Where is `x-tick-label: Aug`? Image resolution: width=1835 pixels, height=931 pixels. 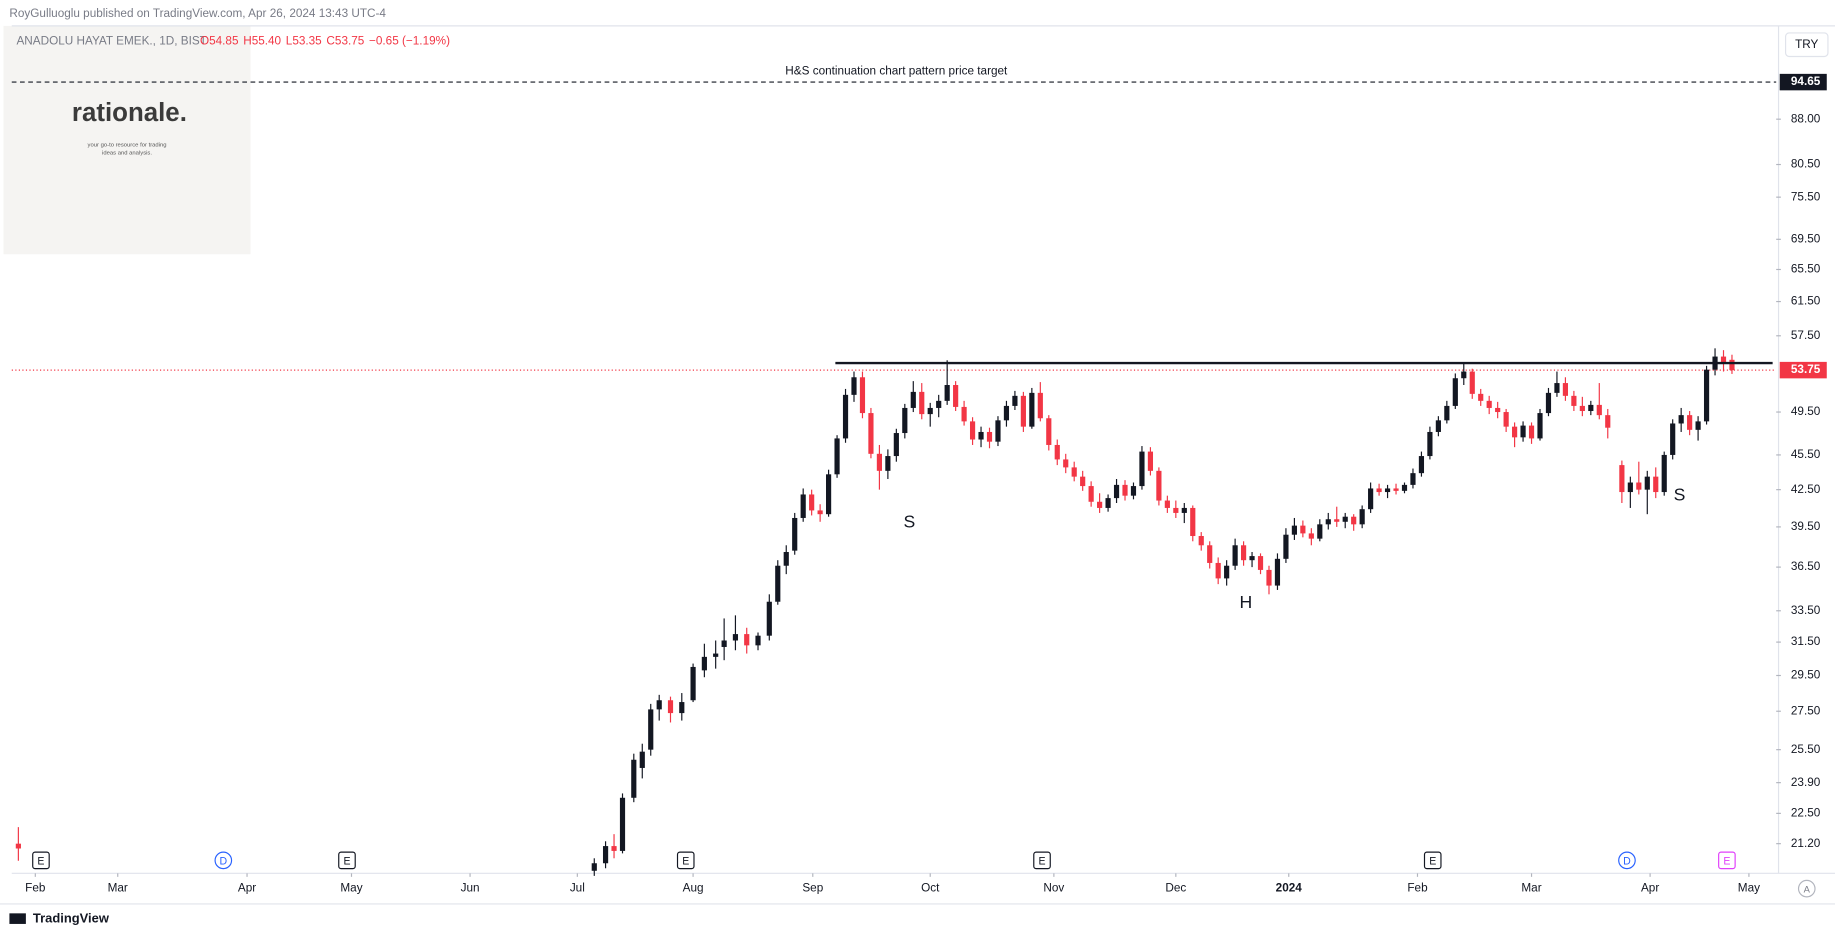 x-tick-label: Aug is located at coordinates (693, 888).